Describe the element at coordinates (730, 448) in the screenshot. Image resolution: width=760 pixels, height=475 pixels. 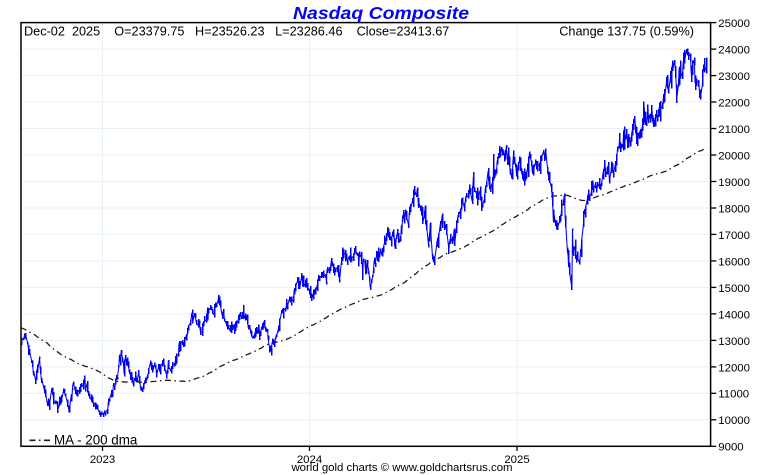
I see `svg-text: 9000` at that location.